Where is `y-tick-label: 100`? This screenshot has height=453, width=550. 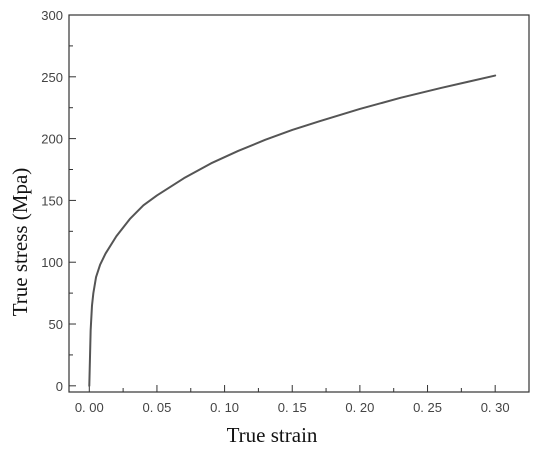 y-tick-label: 100 is located at coordinates (52, 262).